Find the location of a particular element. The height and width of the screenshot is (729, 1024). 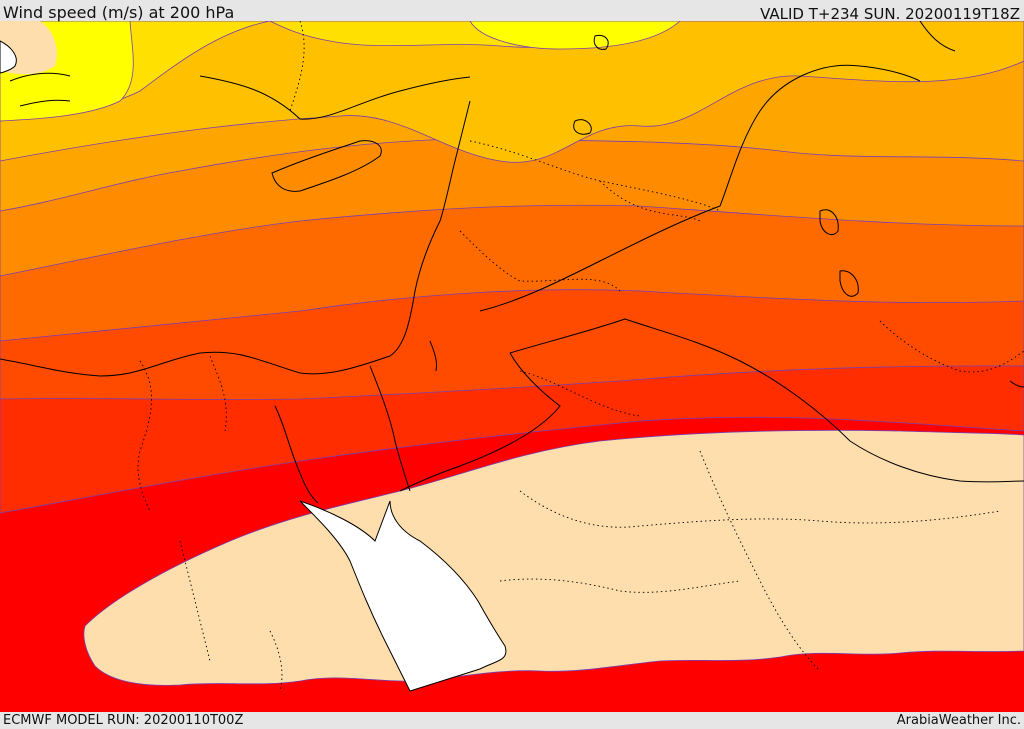

model-run: ECMWF MODEL RUN: 20200110T00Z is located at coordinates (123, 720).